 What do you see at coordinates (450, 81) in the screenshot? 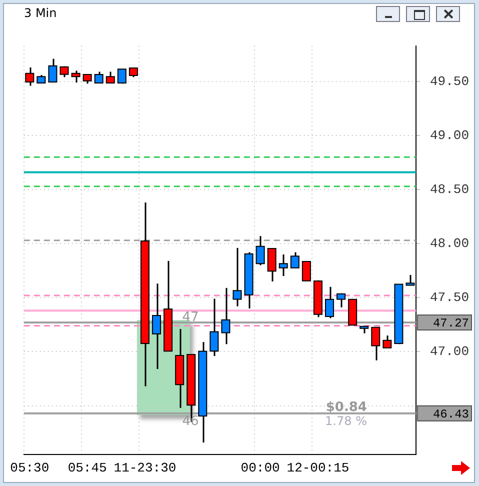
I see `y-tick-label: 49.50` at bounding box center [450, 81].